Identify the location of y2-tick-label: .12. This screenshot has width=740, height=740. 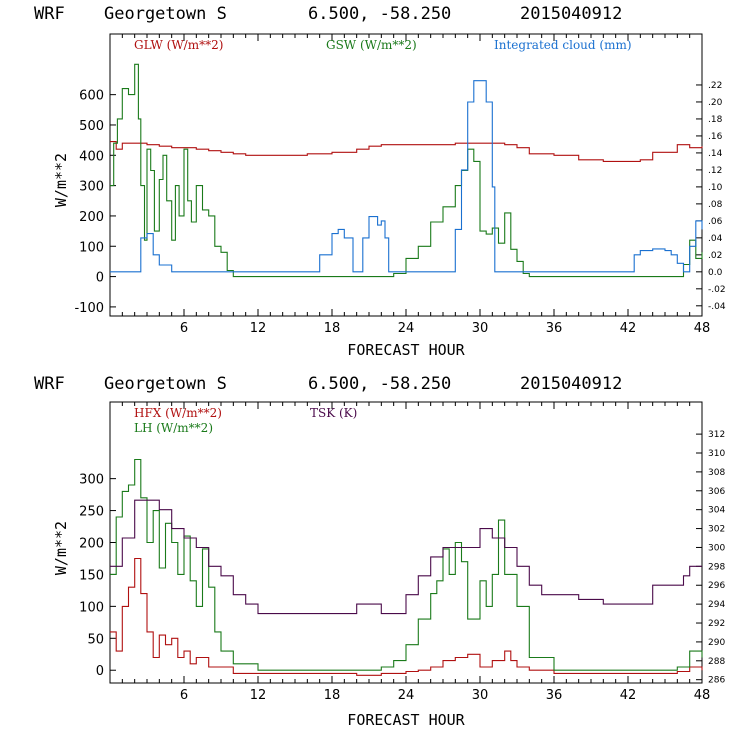
(715, 171).